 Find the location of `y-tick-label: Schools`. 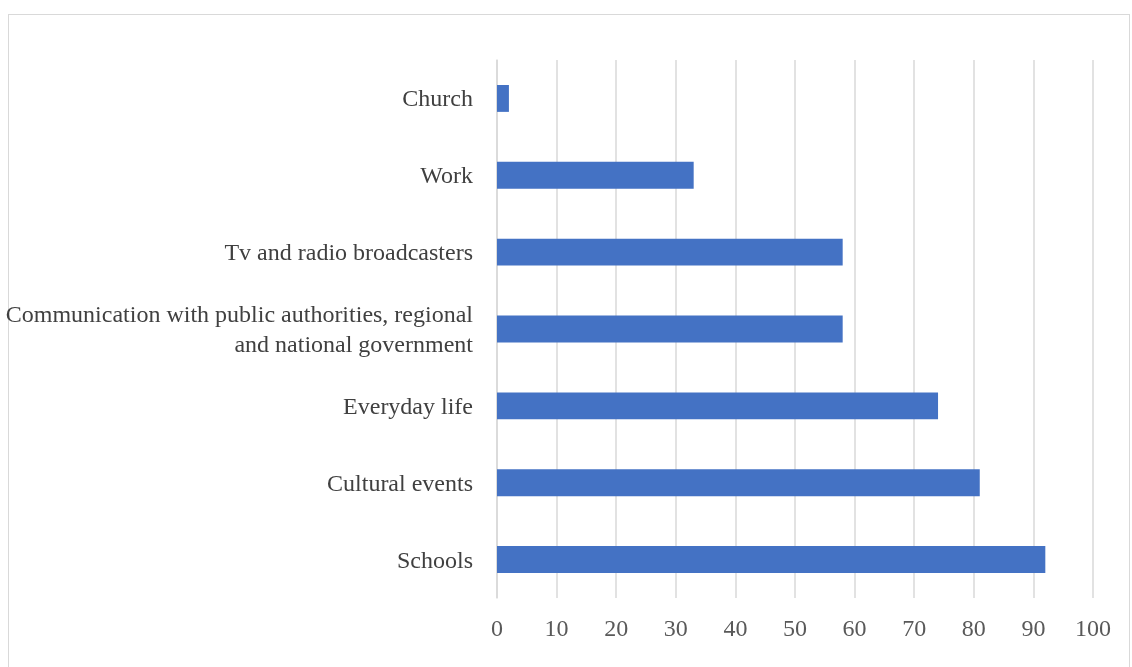

y-tick-label: Schools is located at coordinates (434, 559).